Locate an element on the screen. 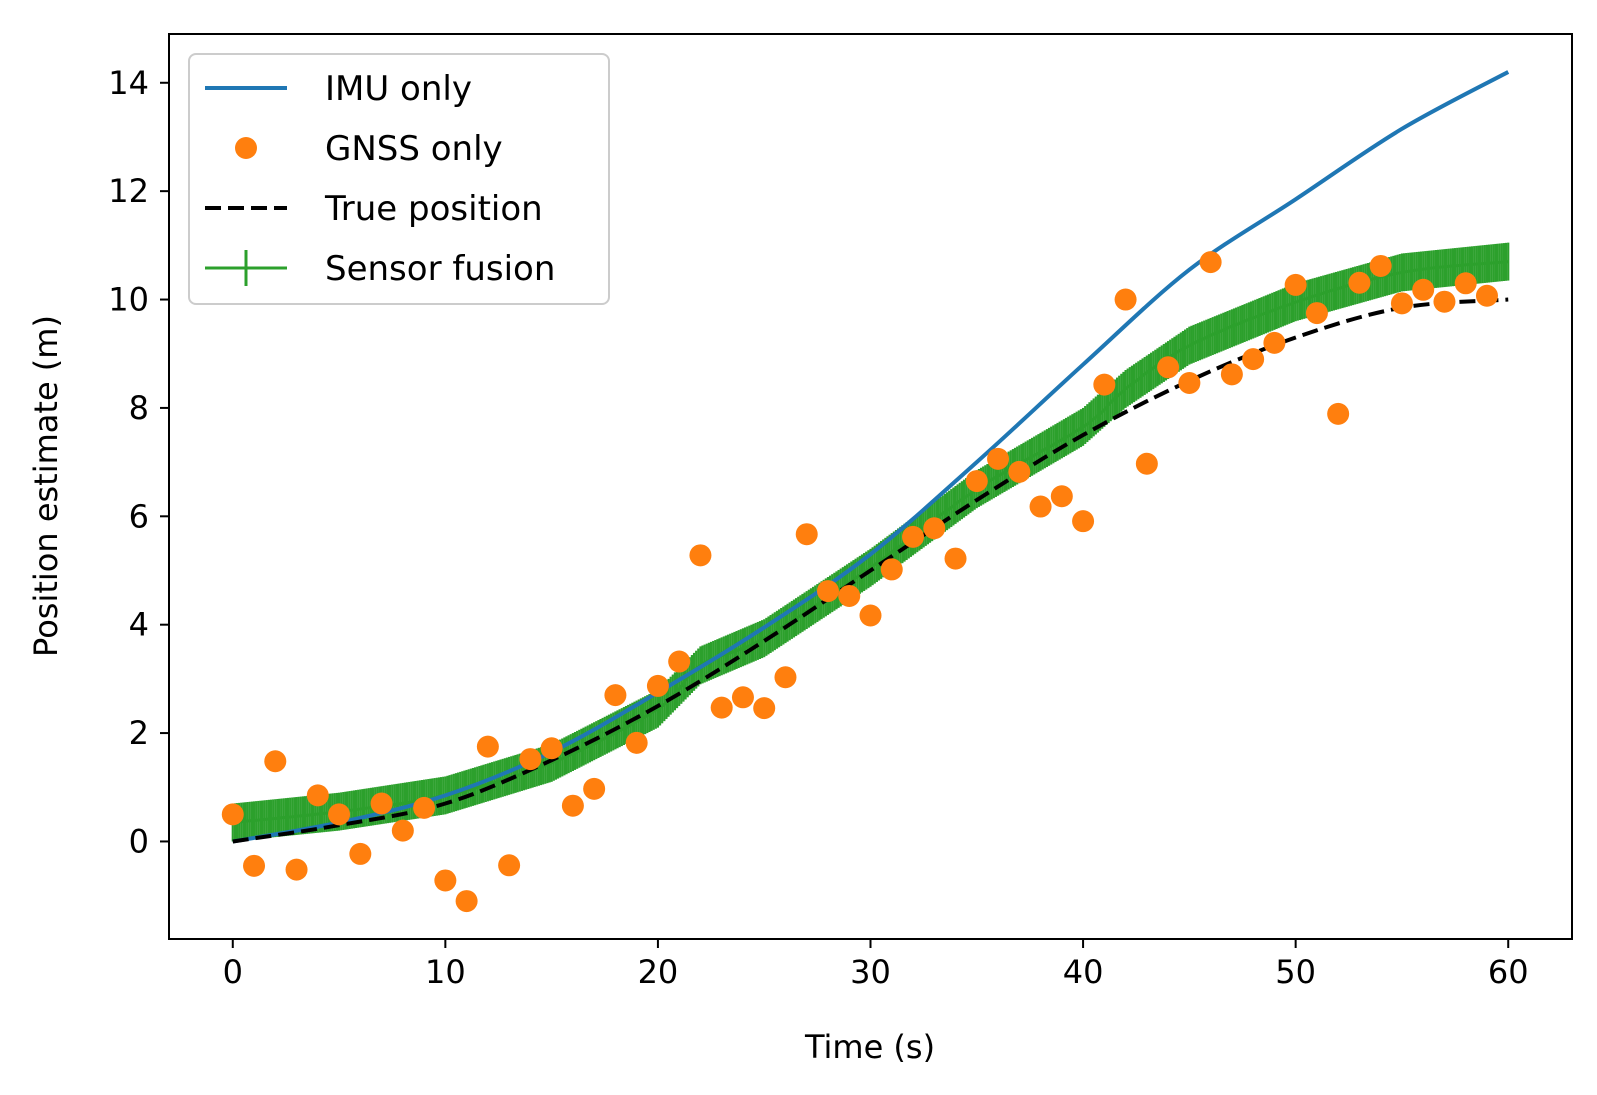 The width and height of the screenshot is (1597, 1095). legend-box is located at coordinates (399, 179).